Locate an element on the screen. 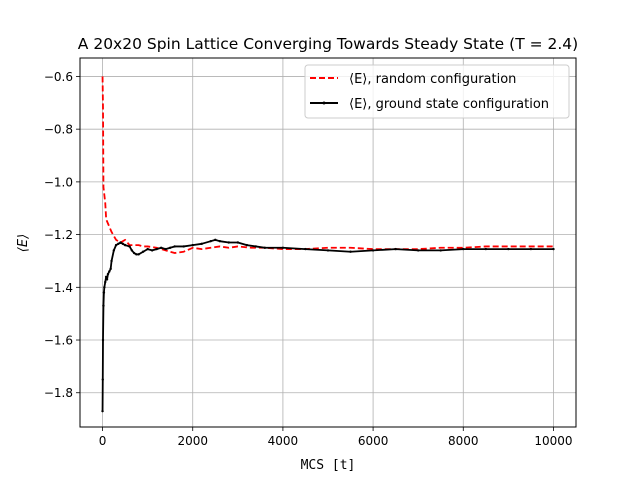 This screenshot has width=640, height=484. x-tick-label: 0 is located at coordinates (103, 441).